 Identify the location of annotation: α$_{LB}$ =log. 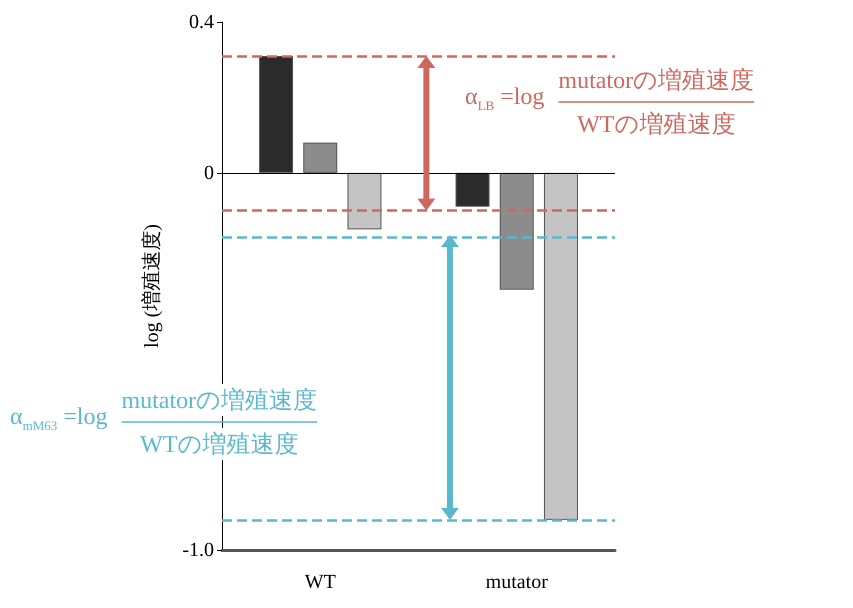
(504, 99).